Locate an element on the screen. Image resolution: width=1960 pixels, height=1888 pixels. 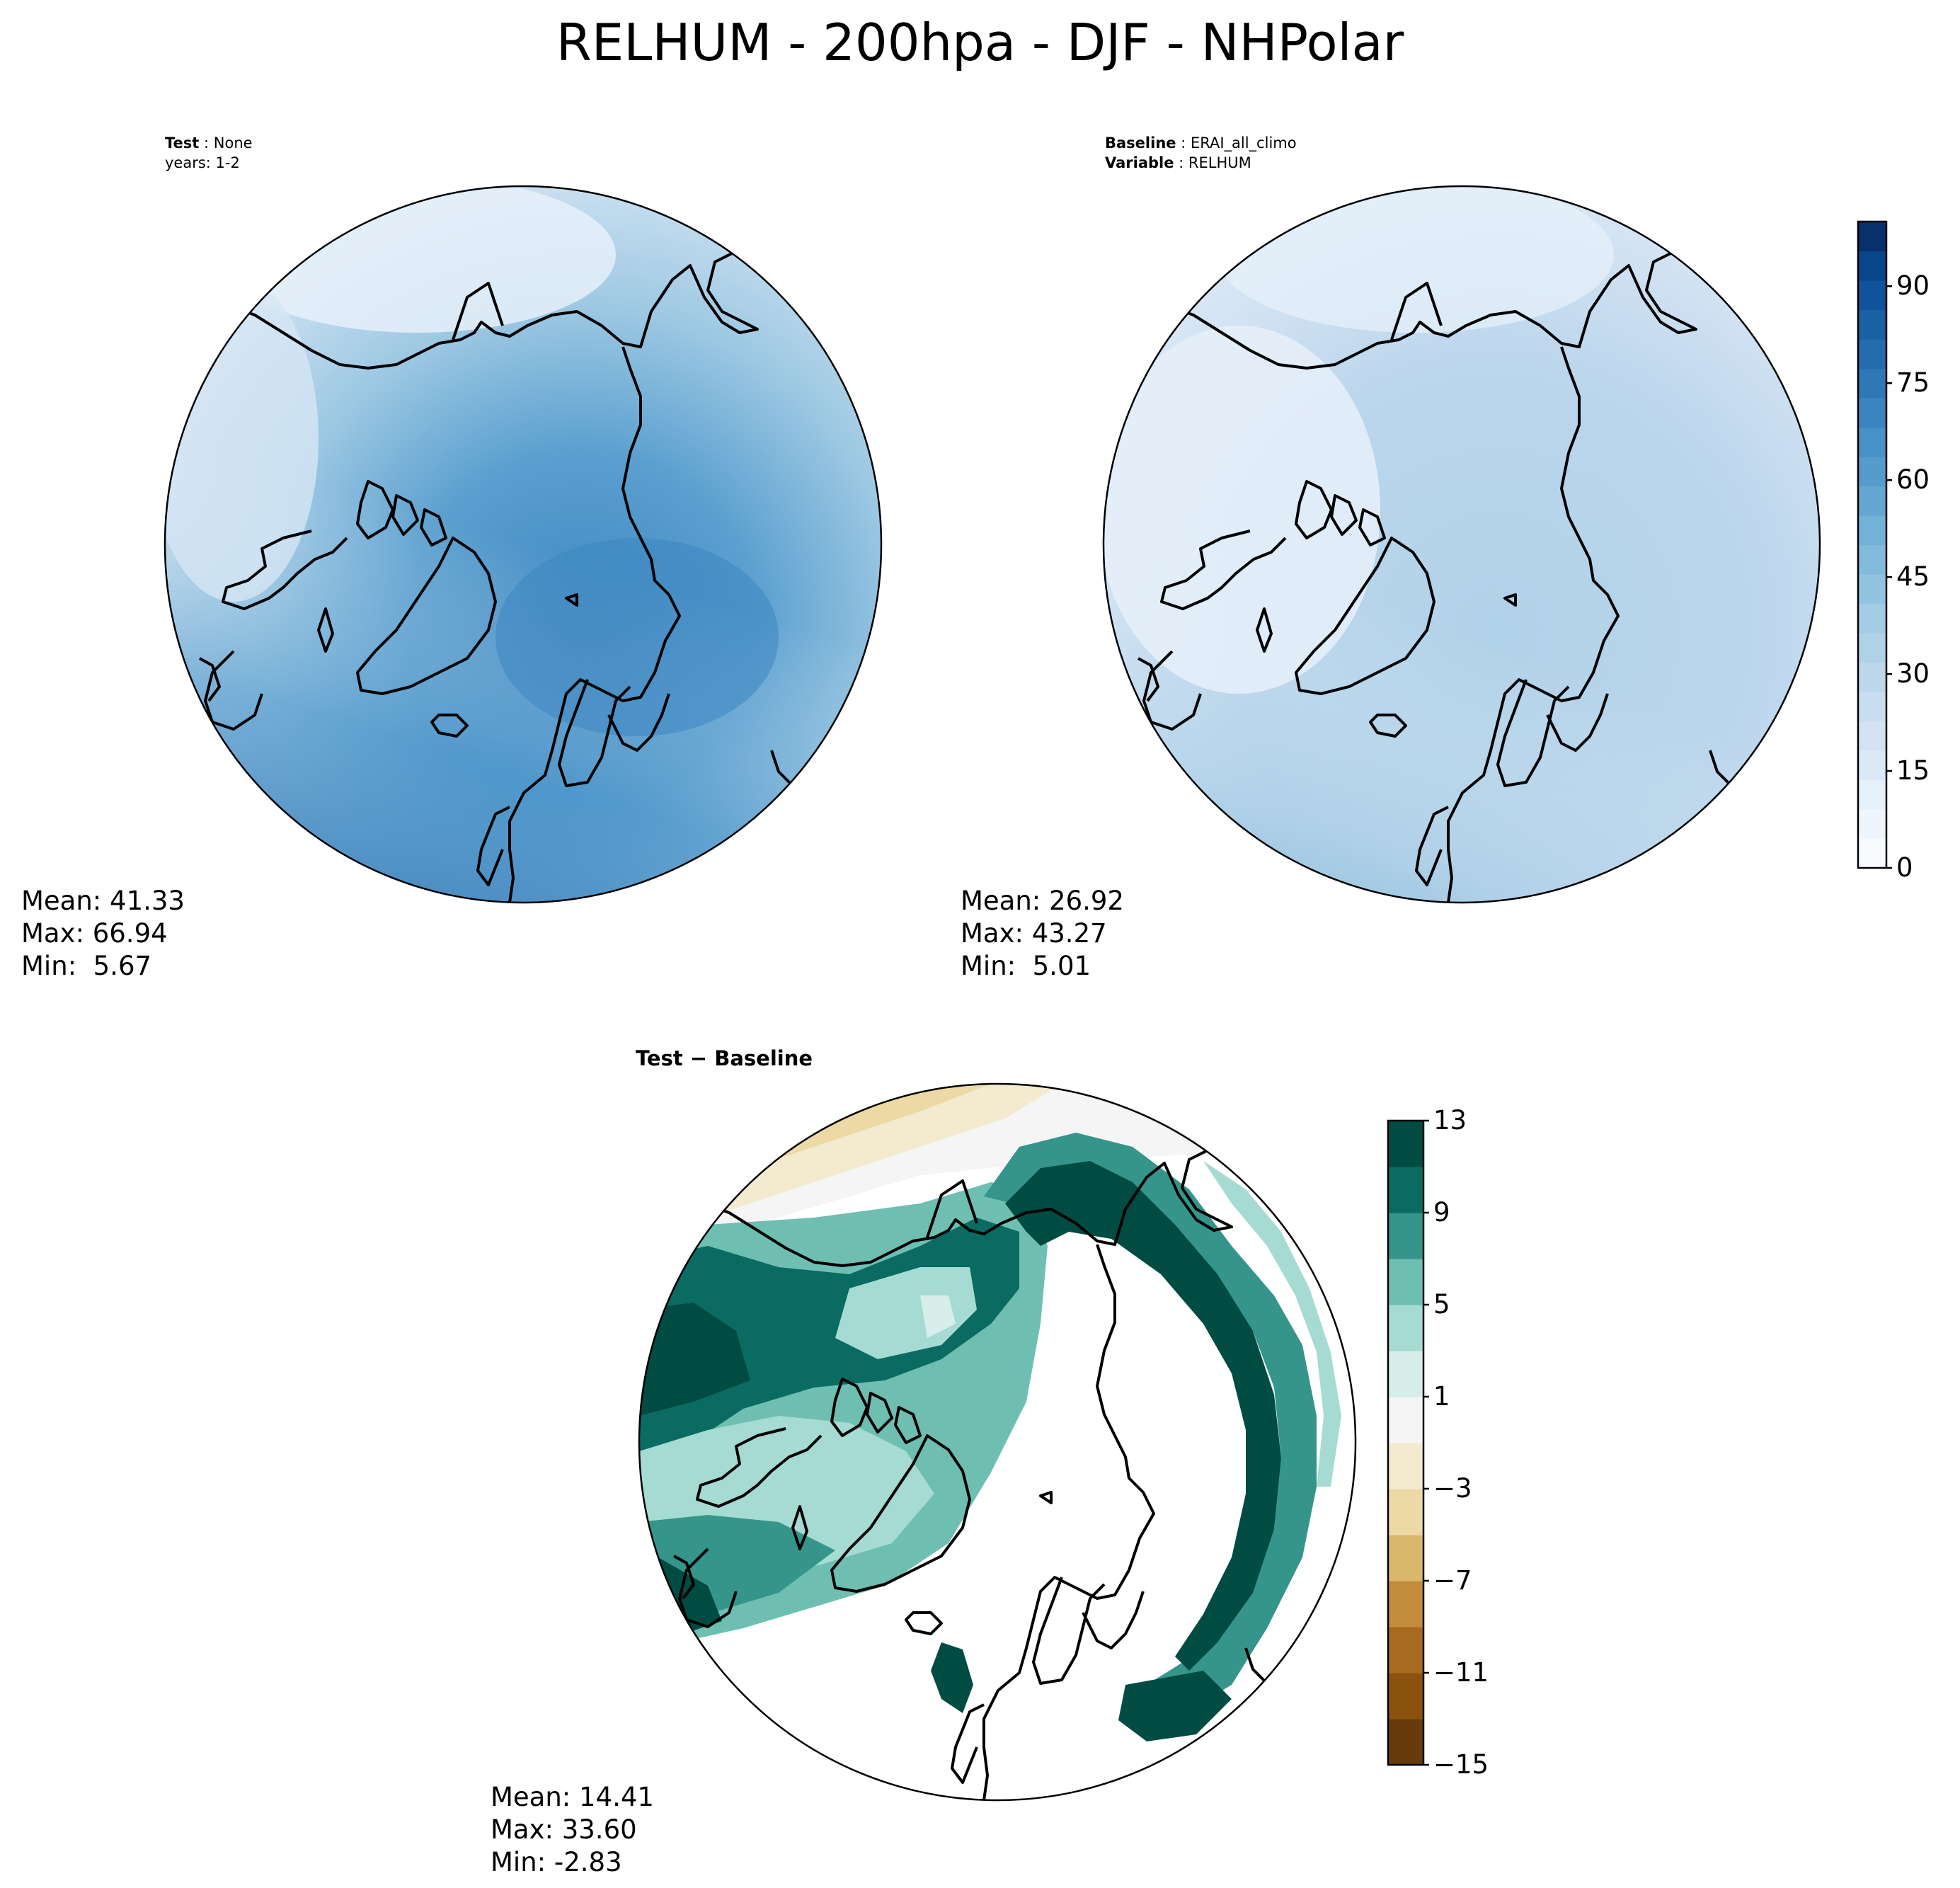
test-stats: Mean: 41.33 Max: 66.94 Min: 5.67 is located at coordinates (103, 934).